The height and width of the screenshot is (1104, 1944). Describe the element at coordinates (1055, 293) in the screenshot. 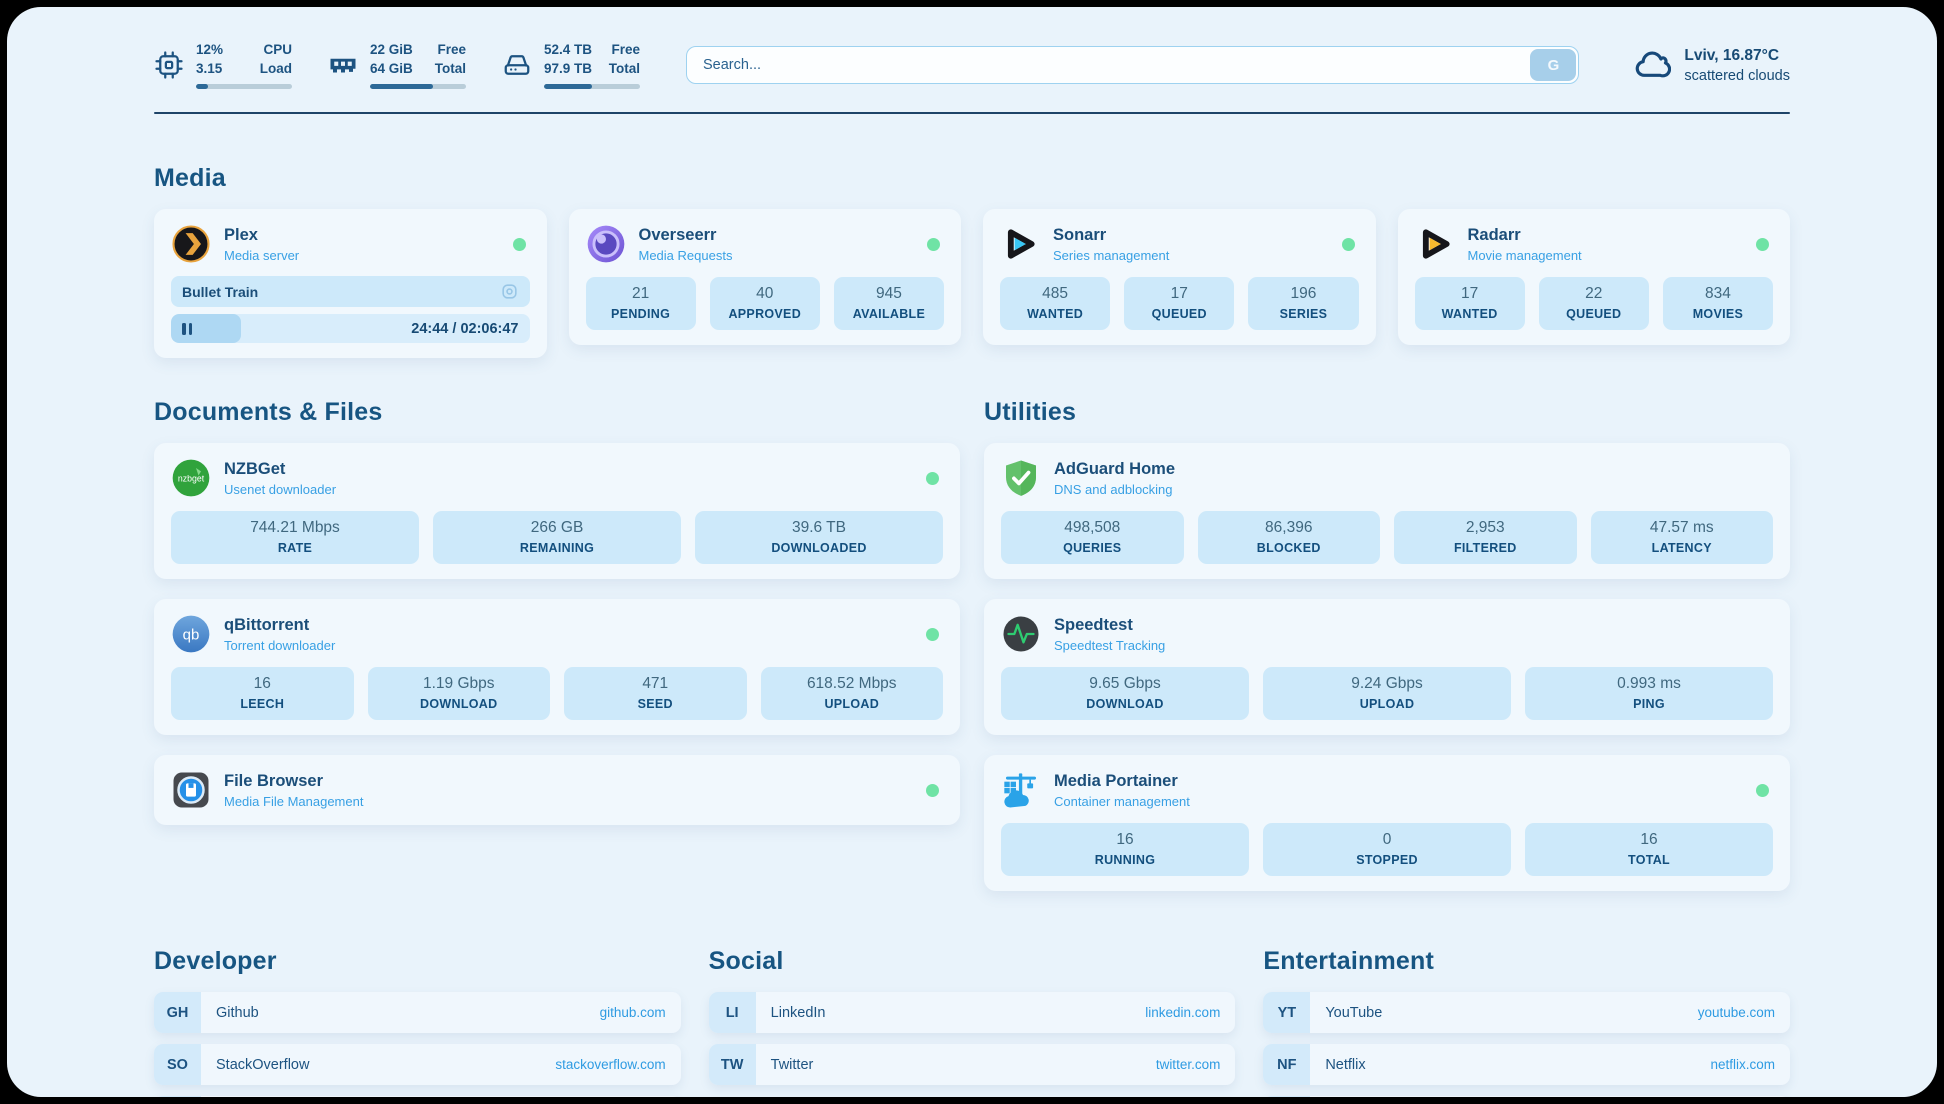

I see `stat-value: 485` at that location.